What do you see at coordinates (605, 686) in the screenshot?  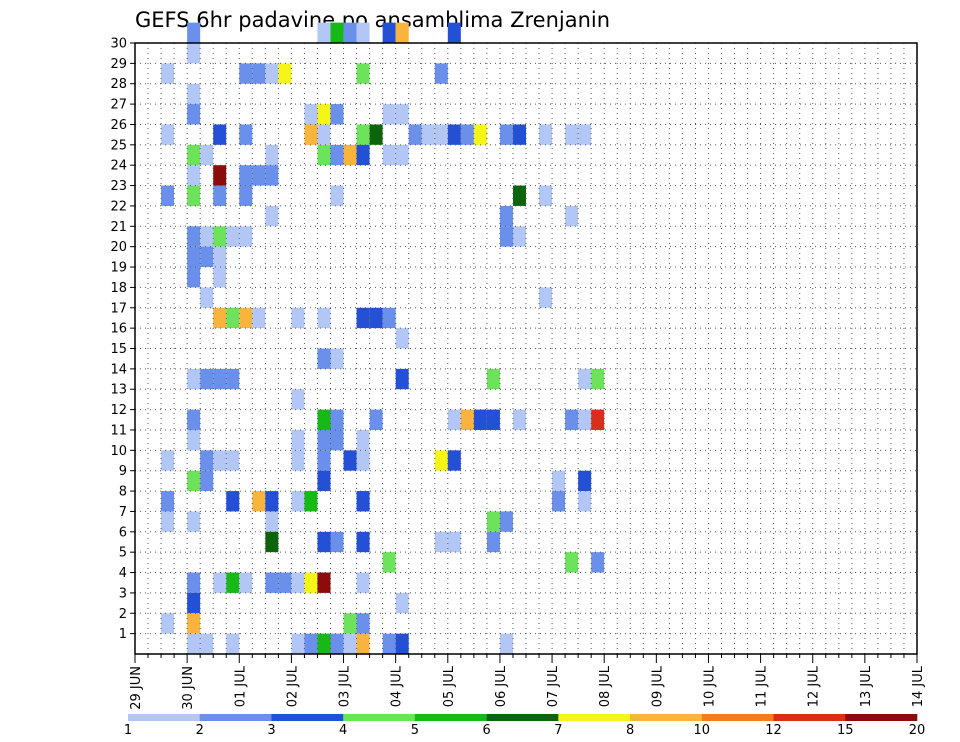 I see `x-tick-label: 08 JUL` at bounding box center [605, 686].